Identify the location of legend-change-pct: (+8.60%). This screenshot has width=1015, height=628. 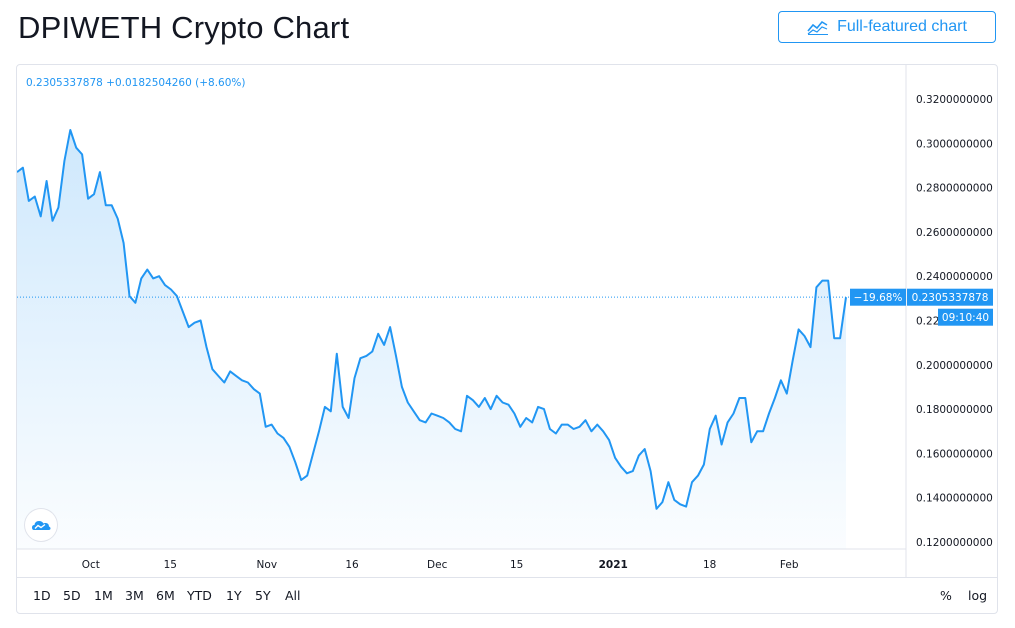
(220, 83).